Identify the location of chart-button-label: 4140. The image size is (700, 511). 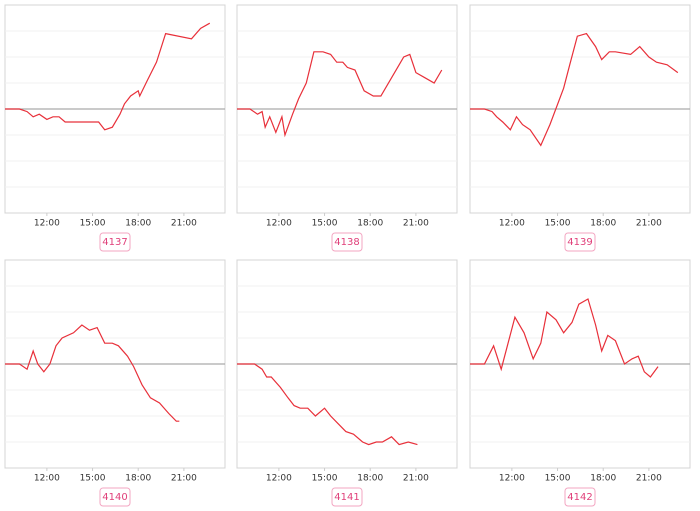
(114, 497).